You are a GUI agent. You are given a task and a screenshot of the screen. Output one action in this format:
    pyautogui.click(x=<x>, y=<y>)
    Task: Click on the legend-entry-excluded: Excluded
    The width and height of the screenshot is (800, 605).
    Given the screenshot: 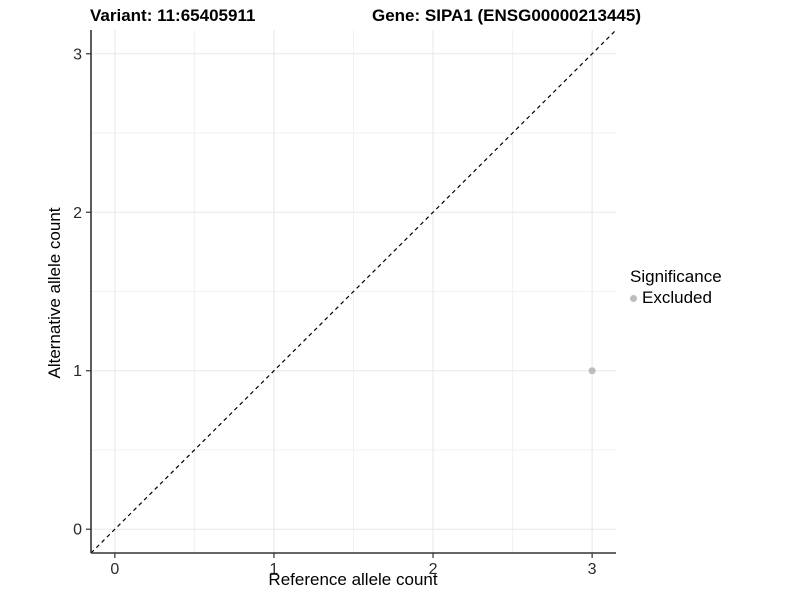 What is the action you would take?
    pyautogui.click(x=676, y=298)
    